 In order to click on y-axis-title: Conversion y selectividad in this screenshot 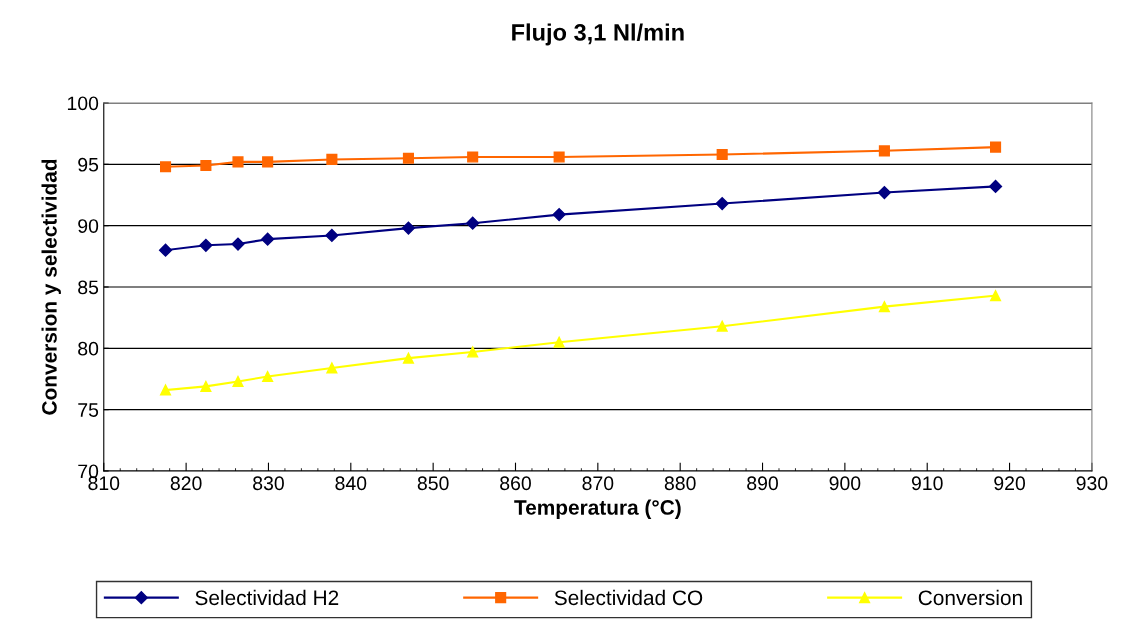, I will do `click(51, 287)`.